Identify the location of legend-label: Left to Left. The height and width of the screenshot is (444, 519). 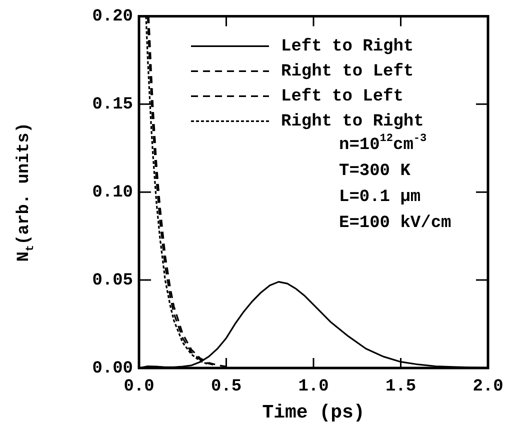
(342, 96).